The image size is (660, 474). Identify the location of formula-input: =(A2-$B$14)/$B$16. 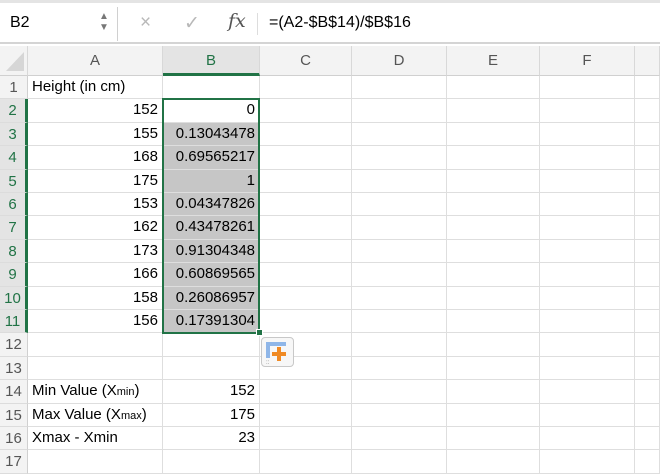
(340, 22).